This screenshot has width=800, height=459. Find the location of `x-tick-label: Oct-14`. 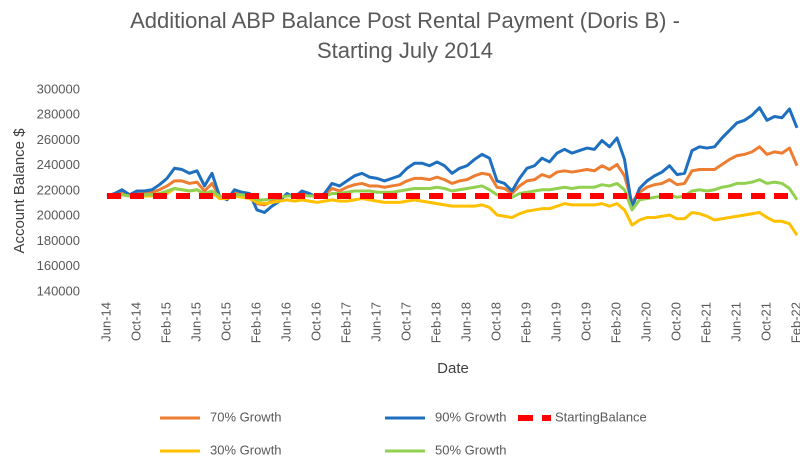

x-tick-label: Oct-14 is located at coordinates (135, 321).